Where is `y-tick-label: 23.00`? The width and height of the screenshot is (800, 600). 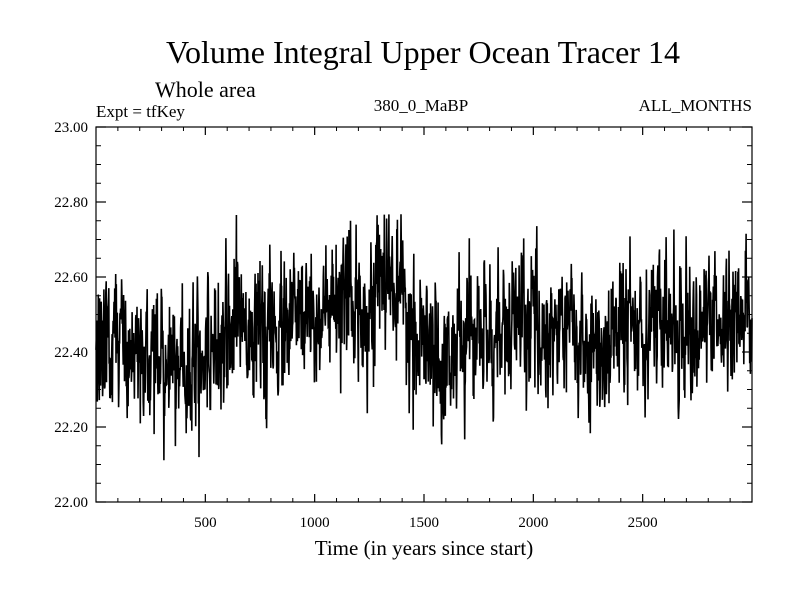
y-tick-label: 23.00 is located at coordinates (71, 128).